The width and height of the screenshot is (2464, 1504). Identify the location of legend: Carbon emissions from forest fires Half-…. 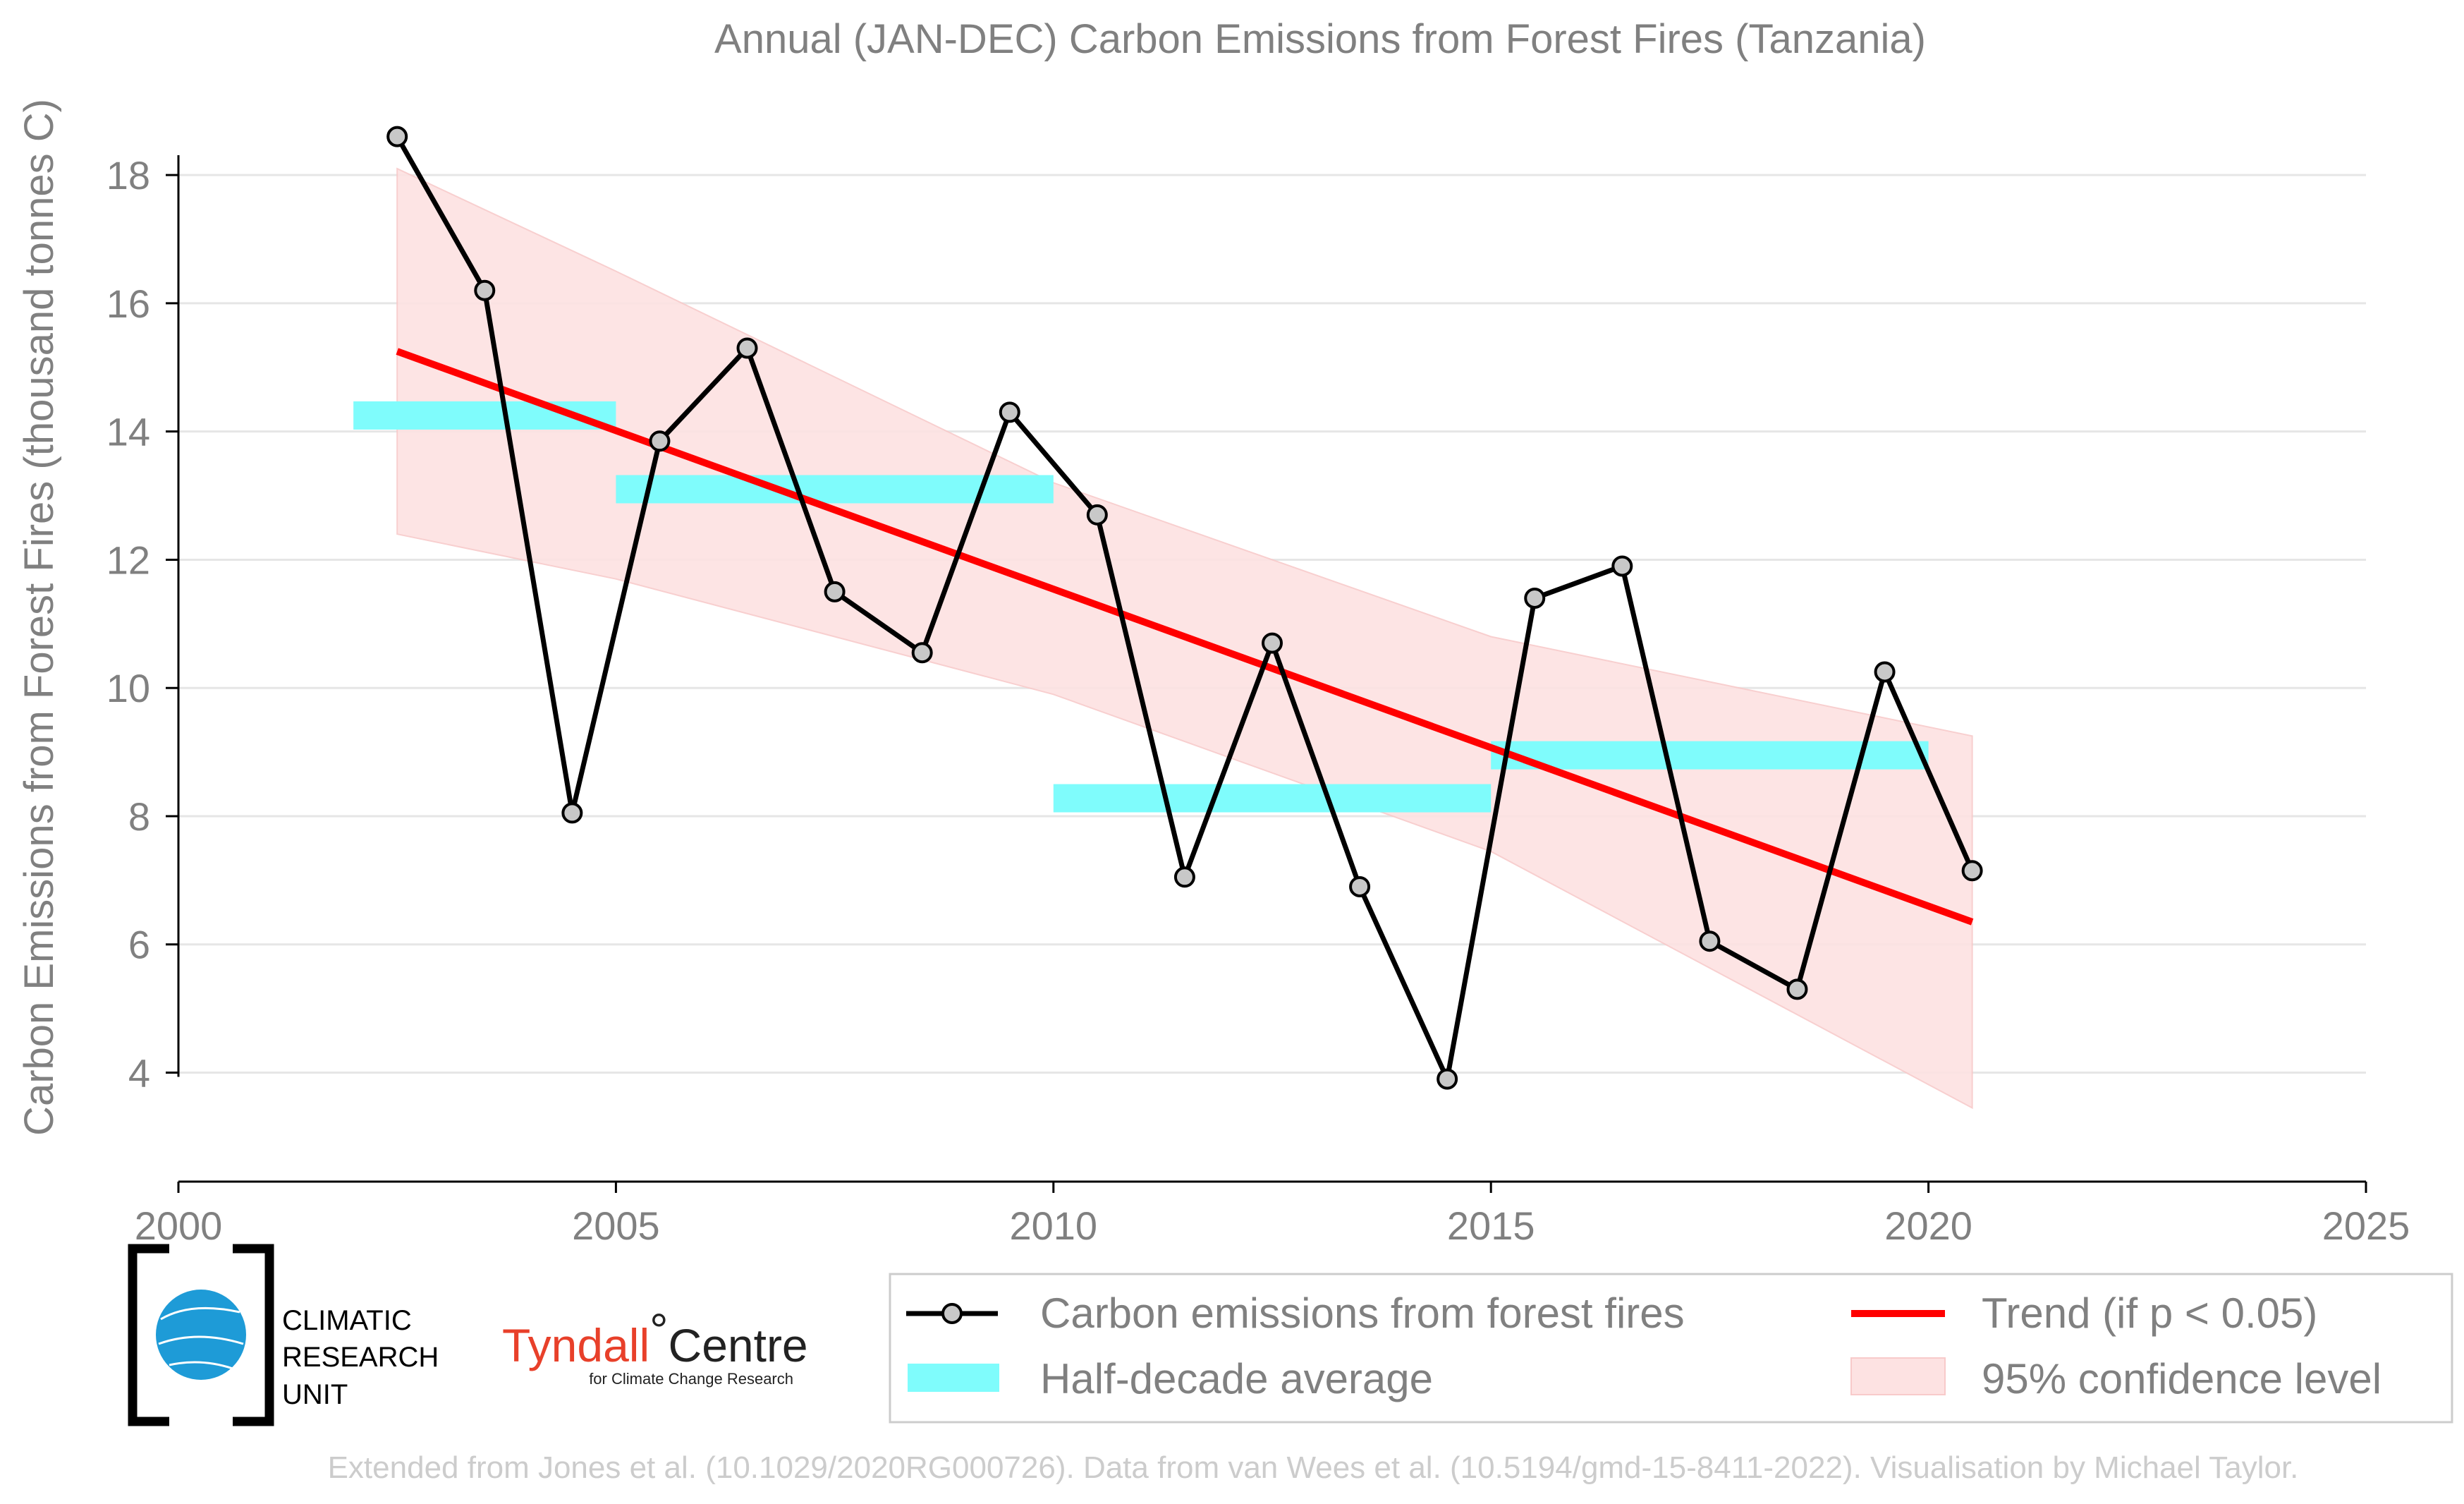
(1671, 1349).